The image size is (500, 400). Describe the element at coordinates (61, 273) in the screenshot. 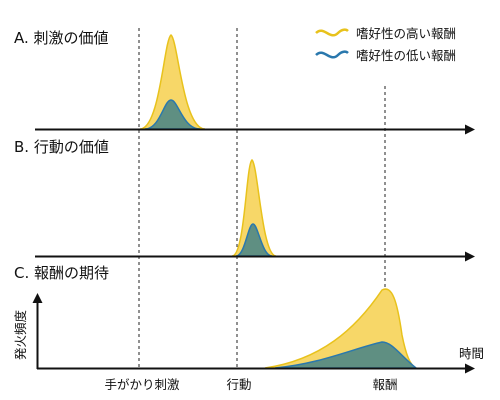

I see `panel-c-label: C. 報酬の期待` at that location.